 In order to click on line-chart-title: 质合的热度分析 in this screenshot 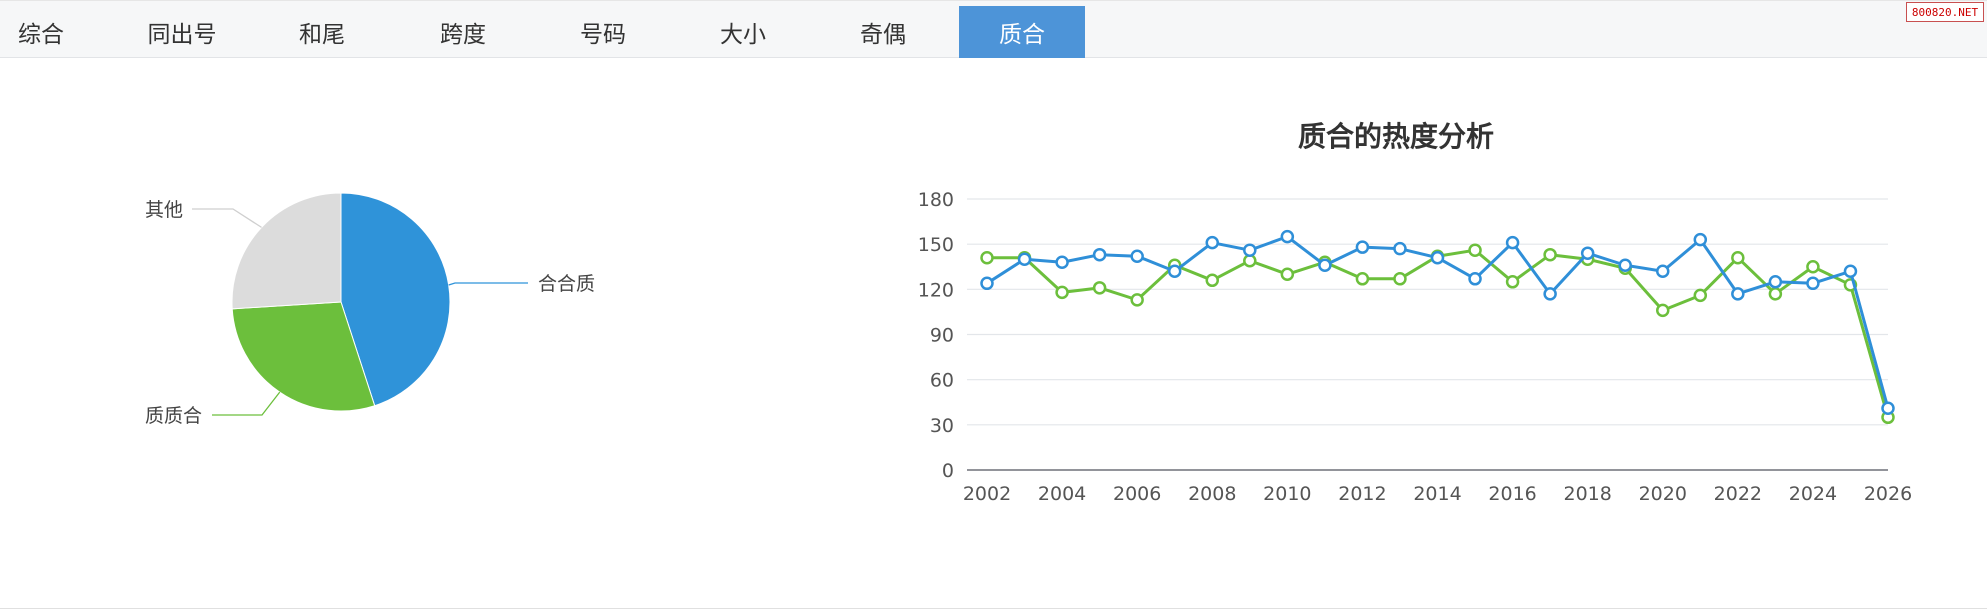, I will do `click(1396, 136)`.